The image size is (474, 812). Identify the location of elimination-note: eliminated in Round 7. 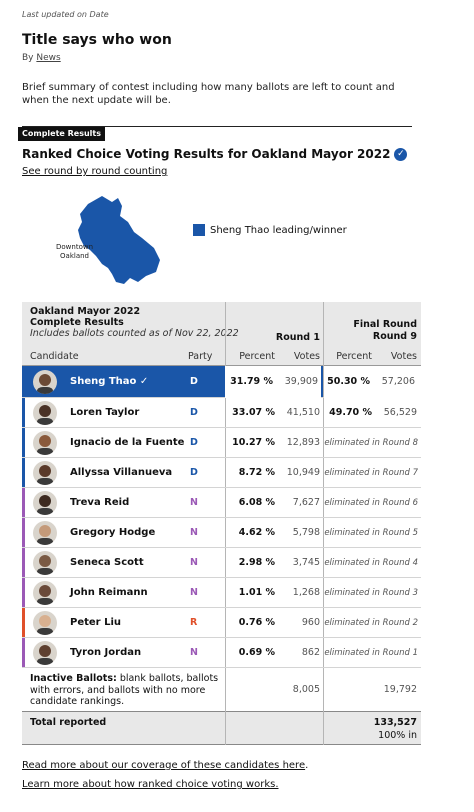
(371, 473).